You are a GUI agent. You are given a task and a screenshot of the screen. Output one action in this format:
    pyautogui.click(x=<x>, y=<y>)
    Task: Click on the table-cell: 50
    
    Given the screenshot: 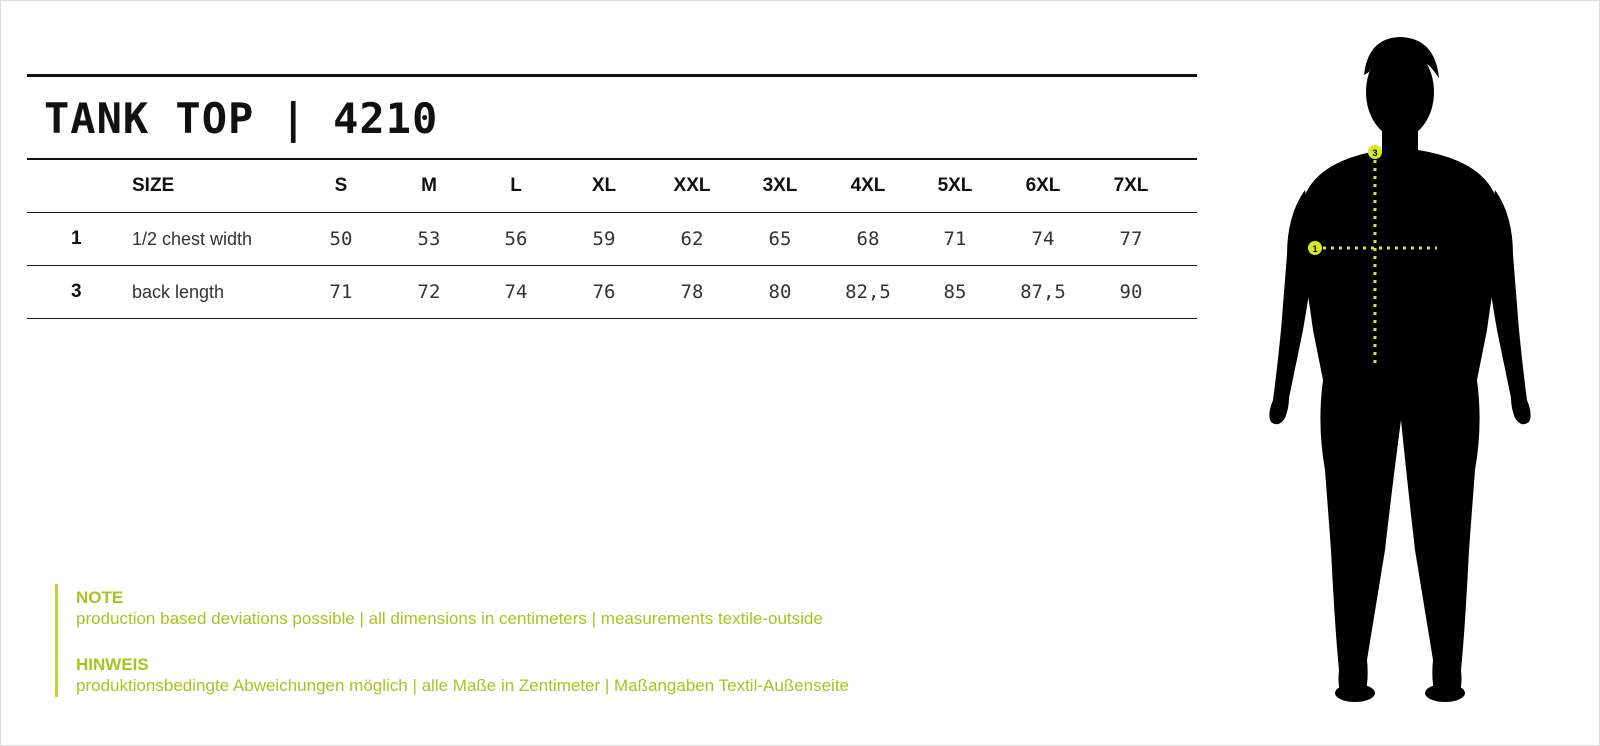 What is the action you would take?
    pyautogui.click(x=341, y=239)
    